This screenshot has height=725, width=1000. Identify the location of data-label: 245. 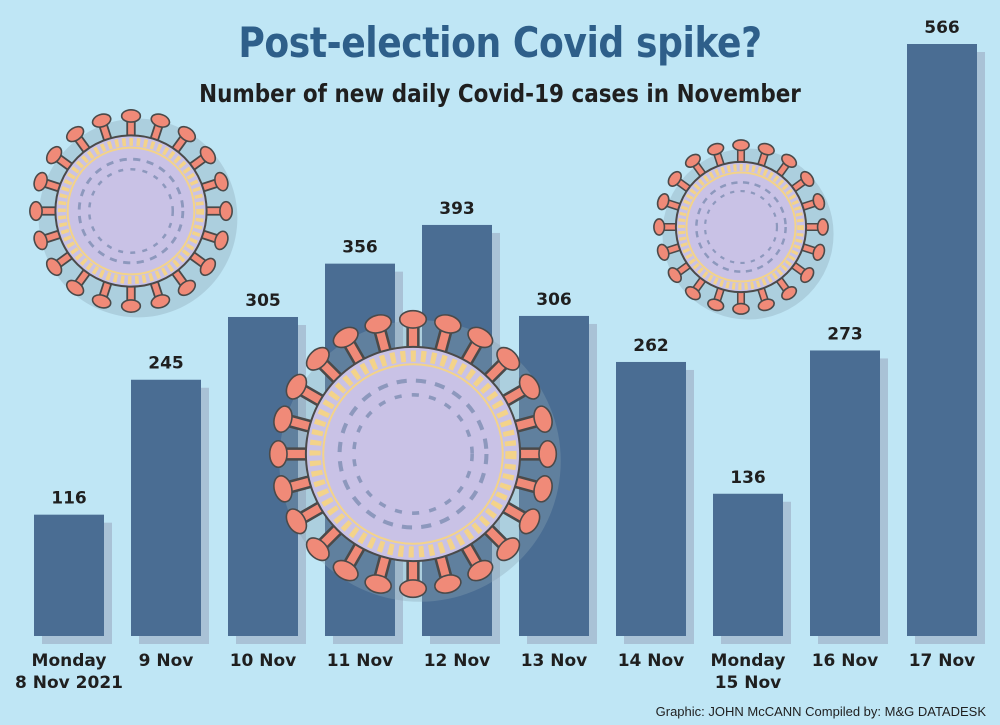
(166, 364).